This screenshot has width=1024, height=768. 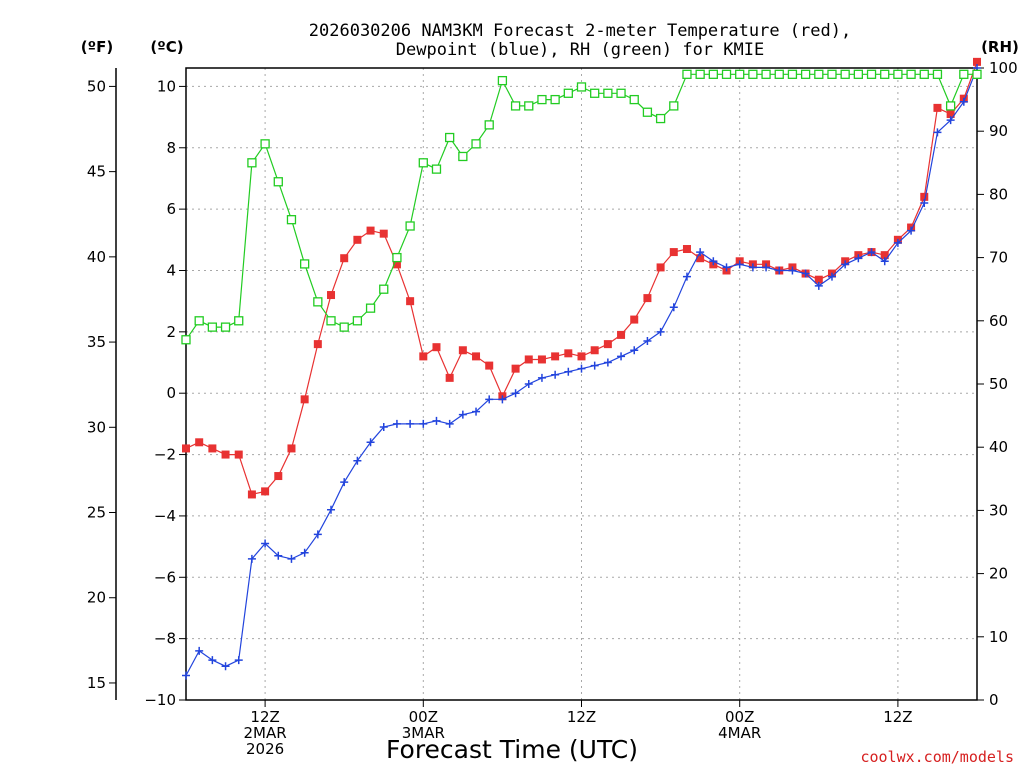 I want to click on celsius-tick-label: −2, so click(x=165, y=455).